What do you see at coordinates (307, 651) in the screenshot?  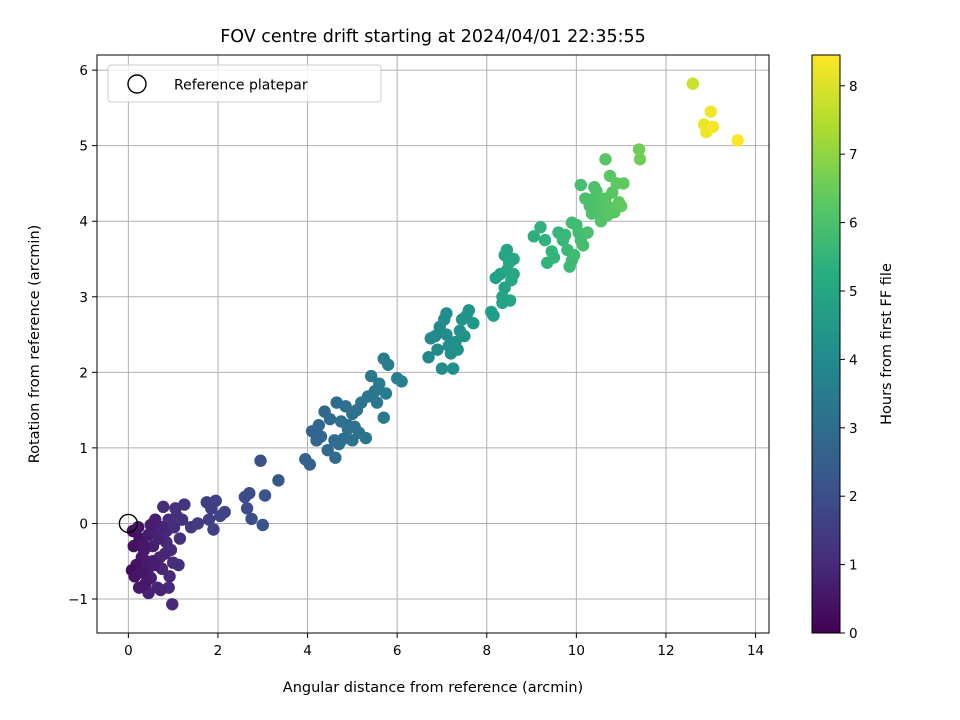 I see `x-tick-label: 4` at bounding box center [307, 651].